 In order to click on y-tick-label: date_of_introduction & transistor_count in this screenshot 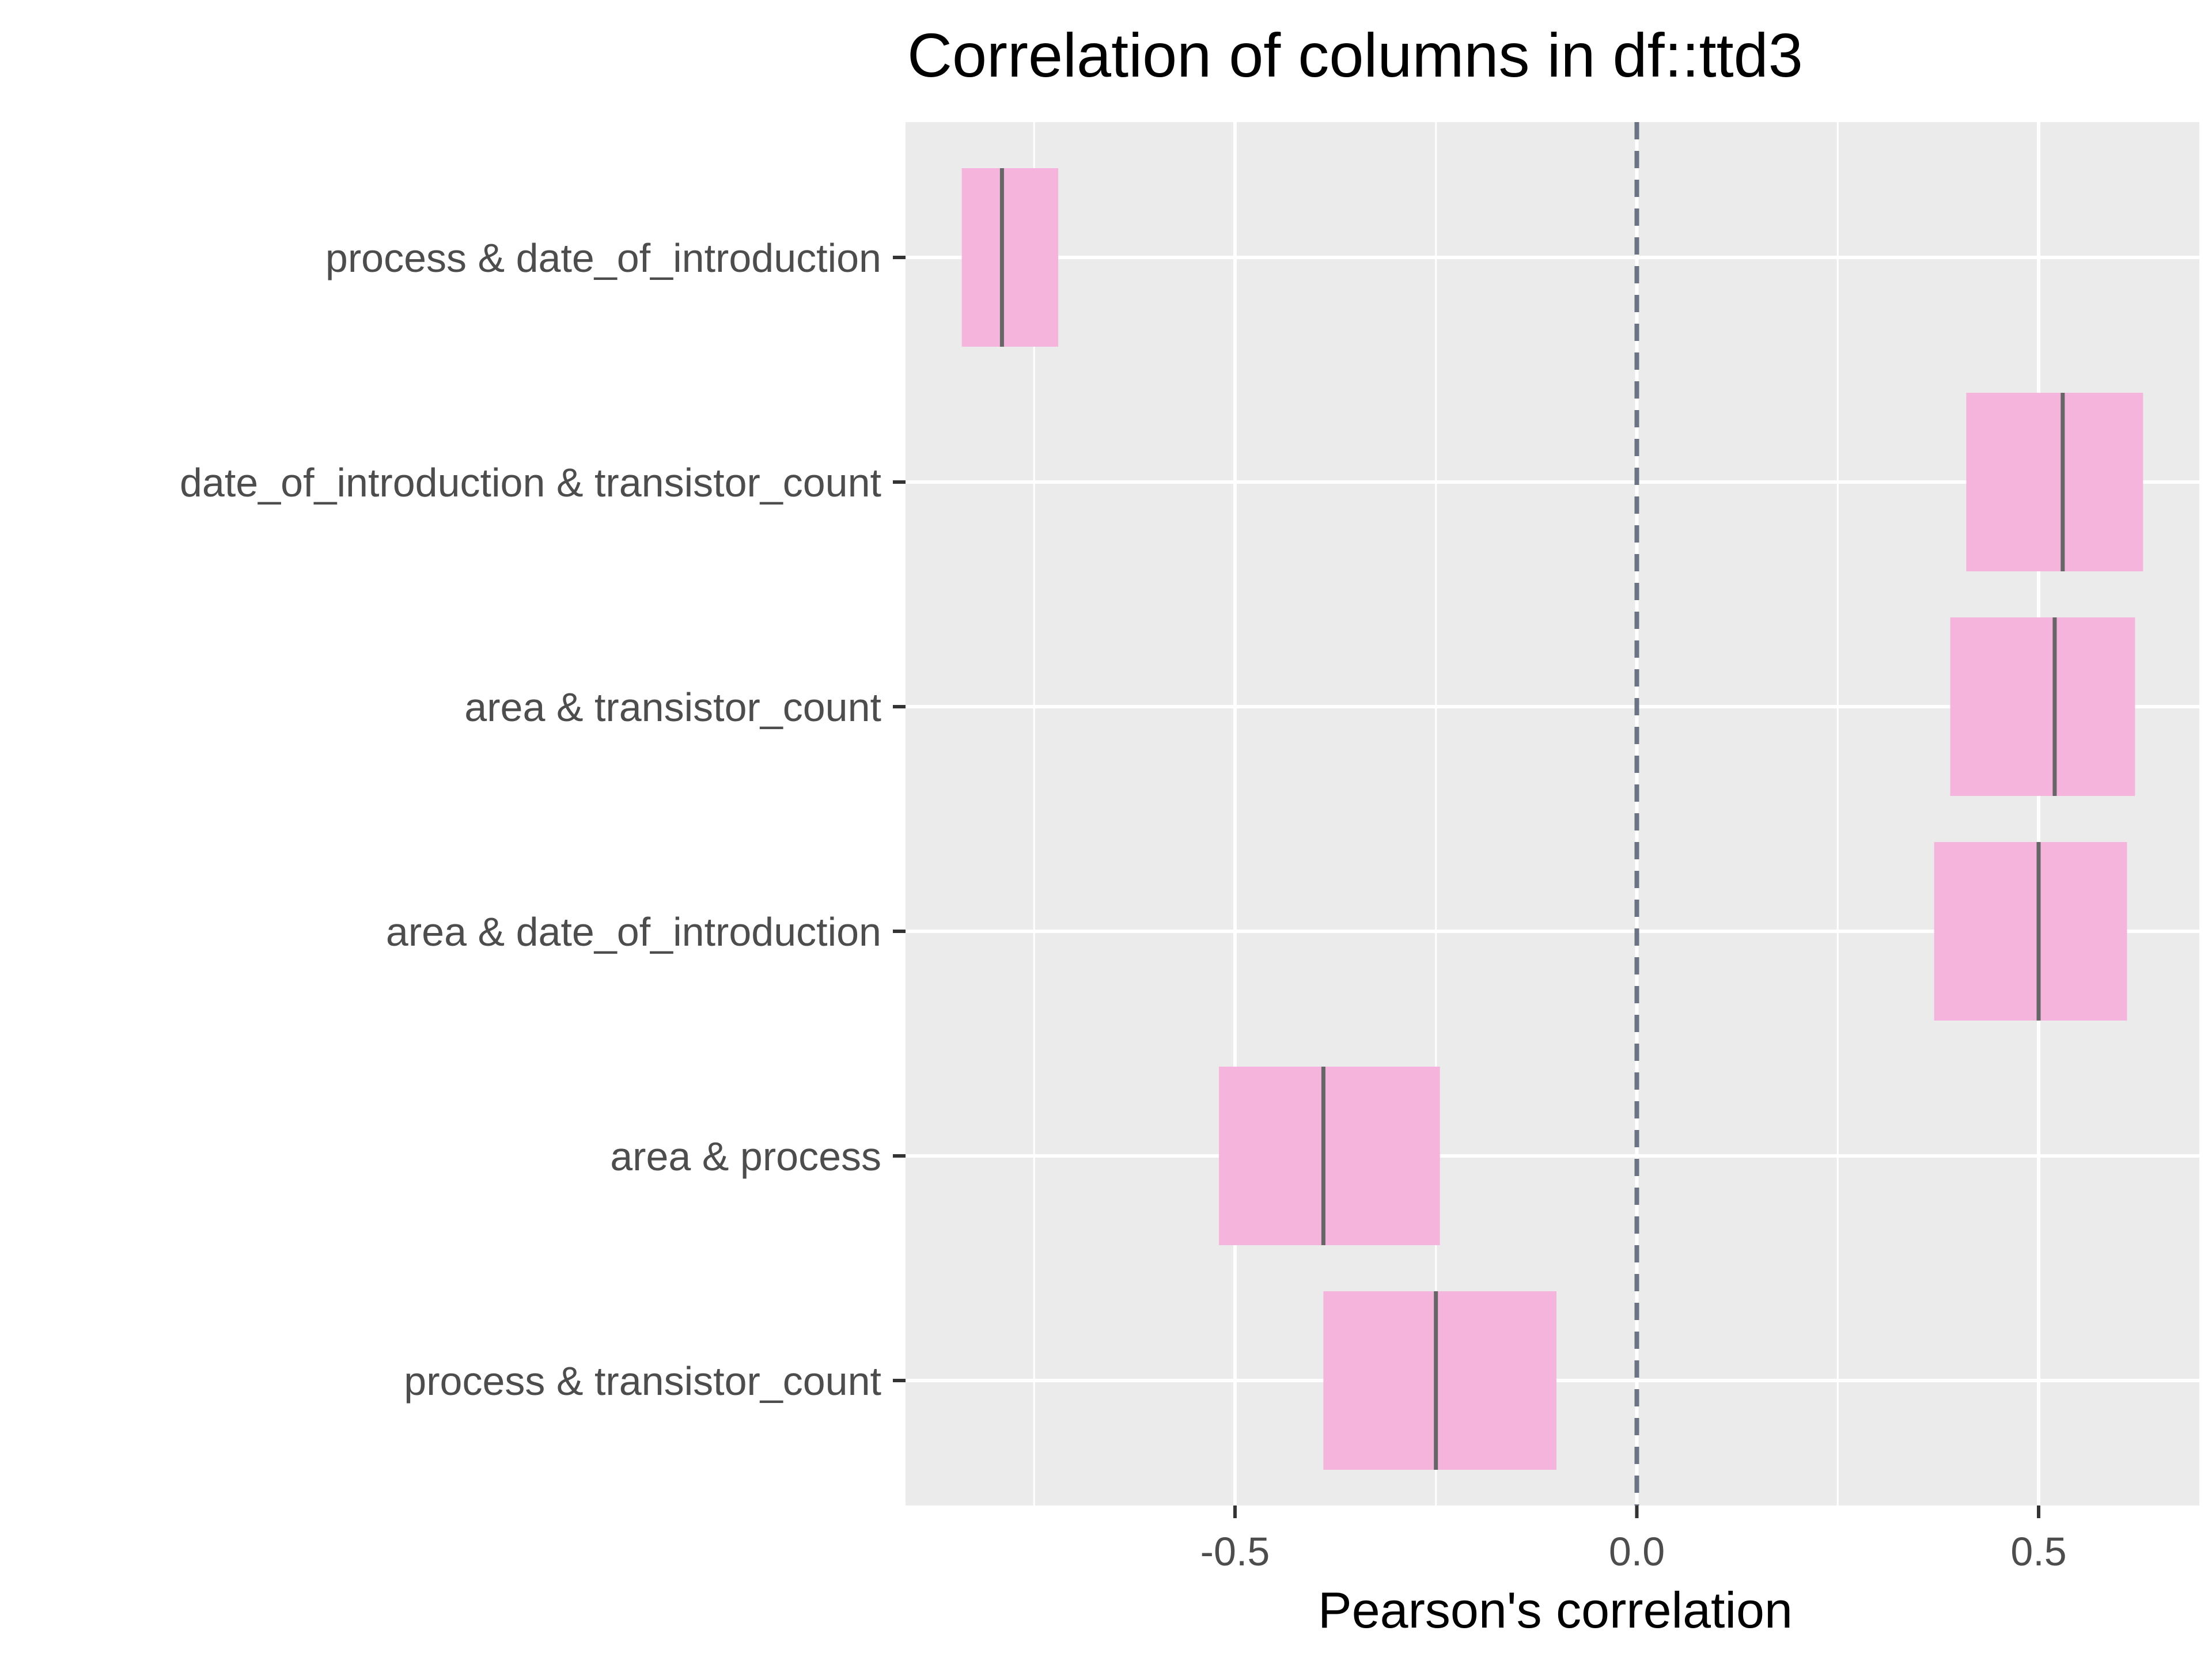, I will do `click(530, 482)`.